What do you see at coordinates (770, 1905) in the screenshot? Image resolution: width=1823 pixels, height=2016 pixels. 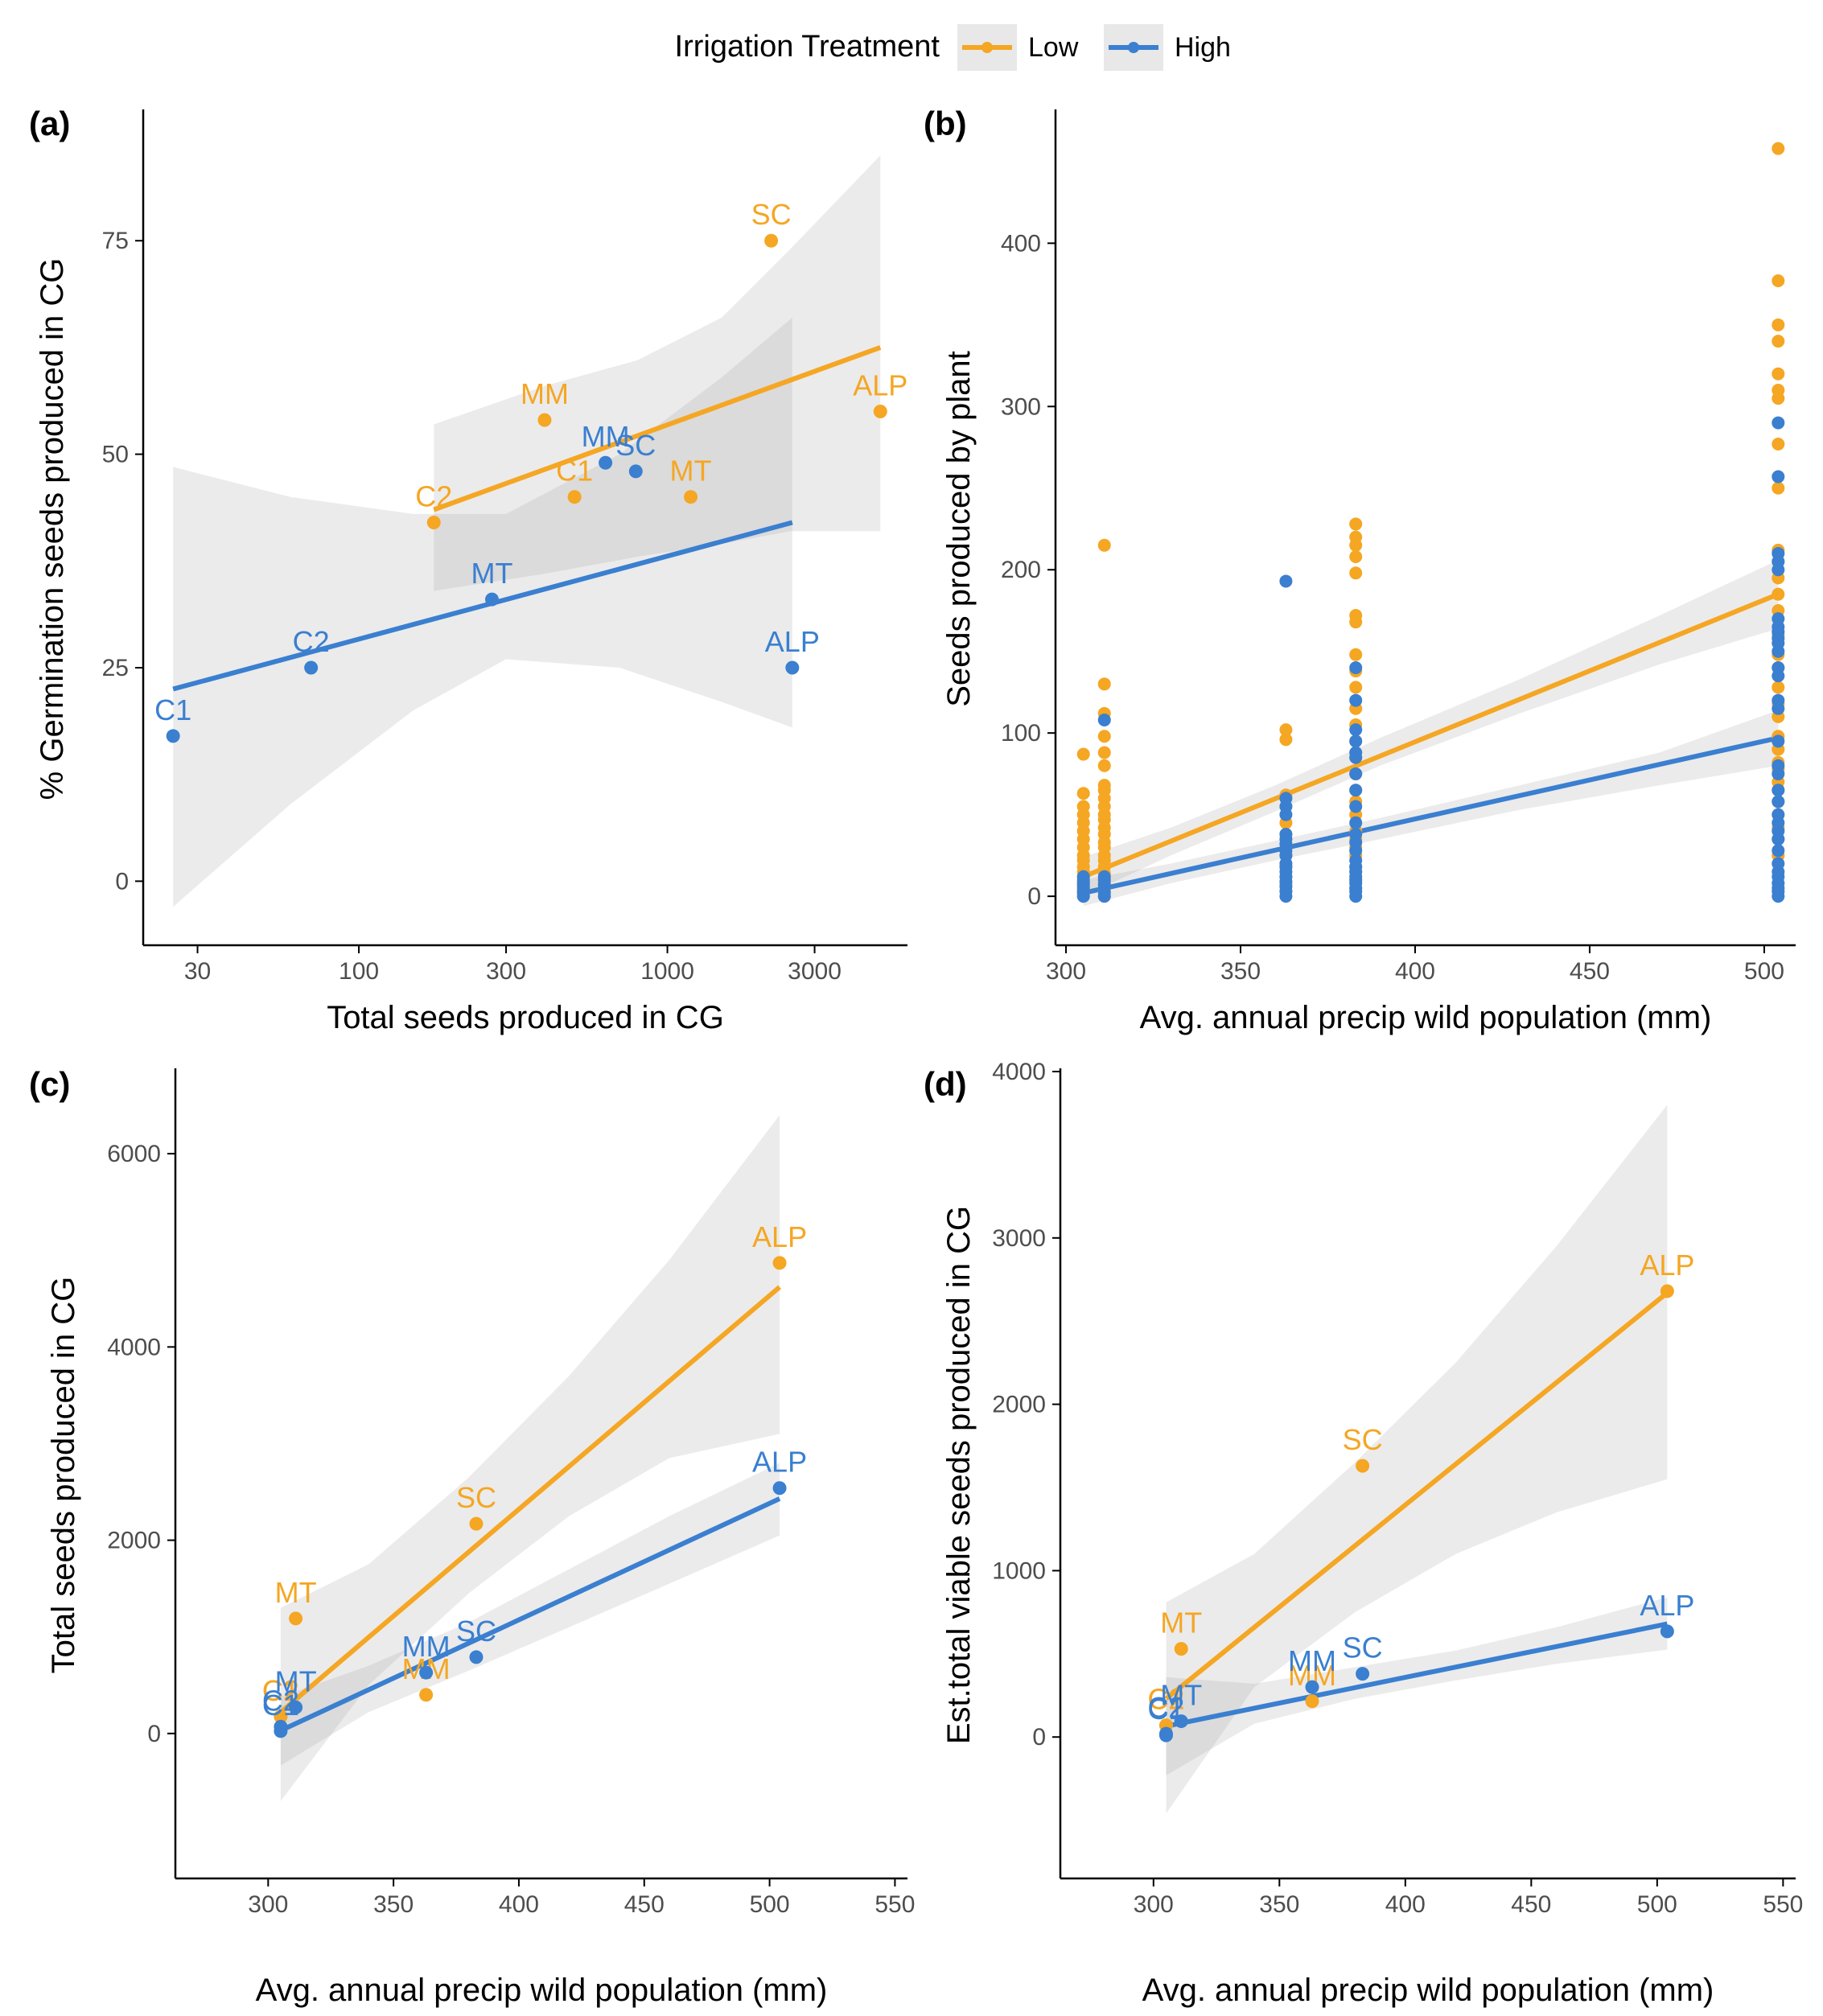 I see `panel-c-x-tick-label: 500` at bounding box center [770, 1905].